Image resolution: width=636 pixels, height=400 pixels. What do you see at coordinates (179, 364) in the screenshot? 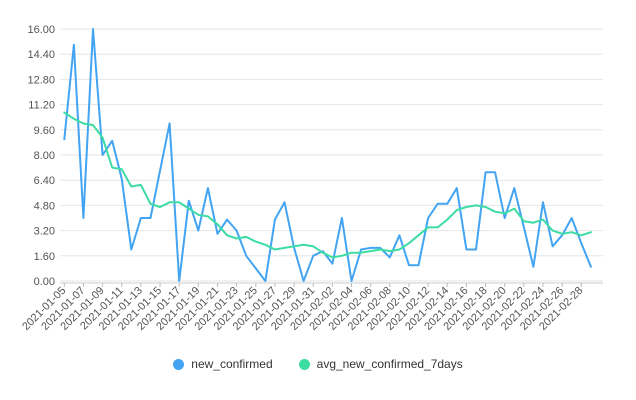
I see `legend-dot-new-confirmed-icon` at bounding box center [179, 364].